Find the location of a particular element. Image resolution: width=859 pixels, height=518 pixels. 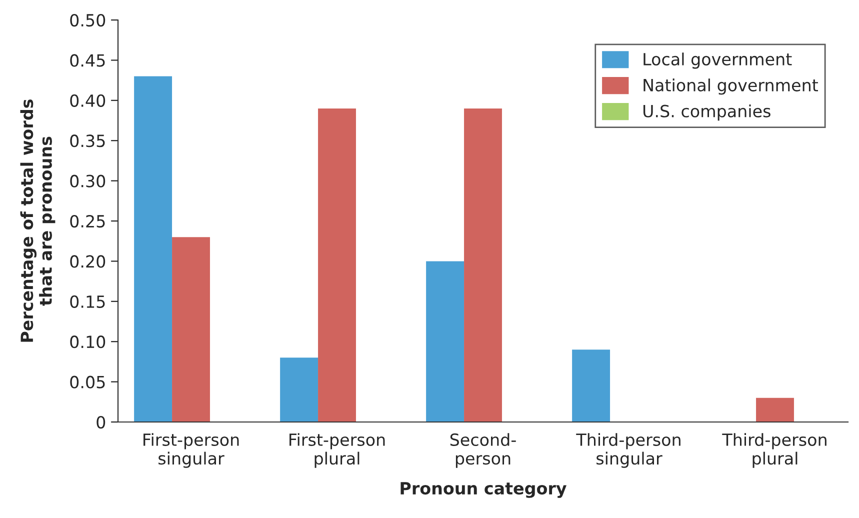

x-tick-label: First-person singular is located at coordinates (191, 450).